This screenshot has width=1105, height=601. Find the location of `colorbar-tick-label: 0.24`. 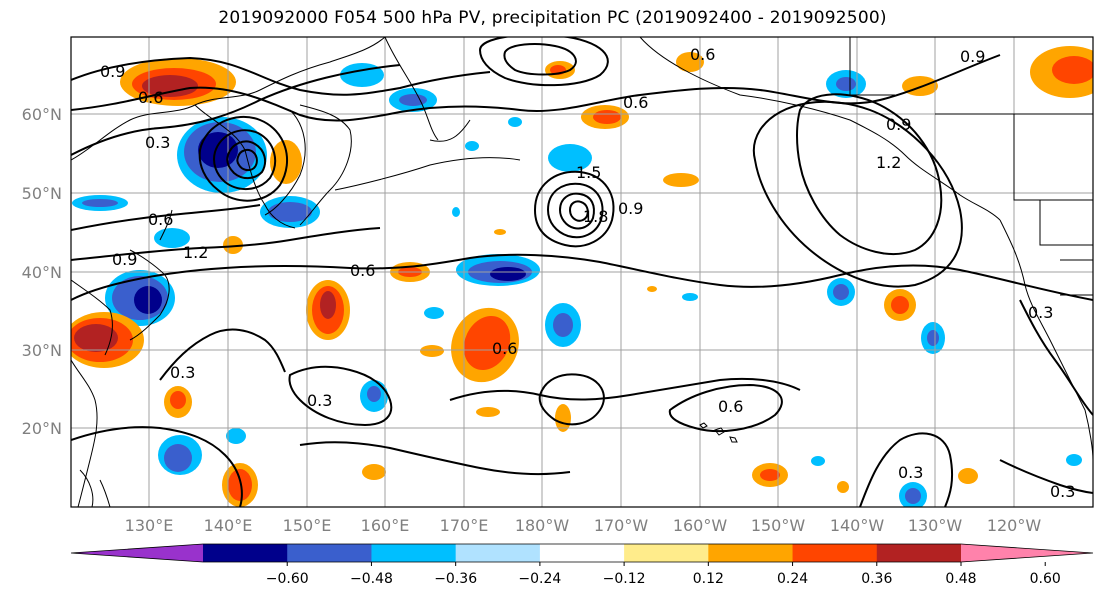

colorbar-tick-label: 0.24 is located at coordinates (792, 579).